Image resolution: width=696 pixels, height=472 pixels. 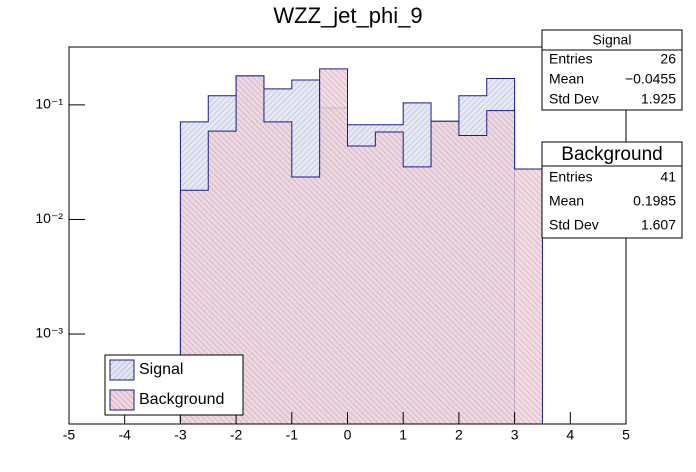 I want to click on x-tick-label: 2, so click(x=459, y=435).